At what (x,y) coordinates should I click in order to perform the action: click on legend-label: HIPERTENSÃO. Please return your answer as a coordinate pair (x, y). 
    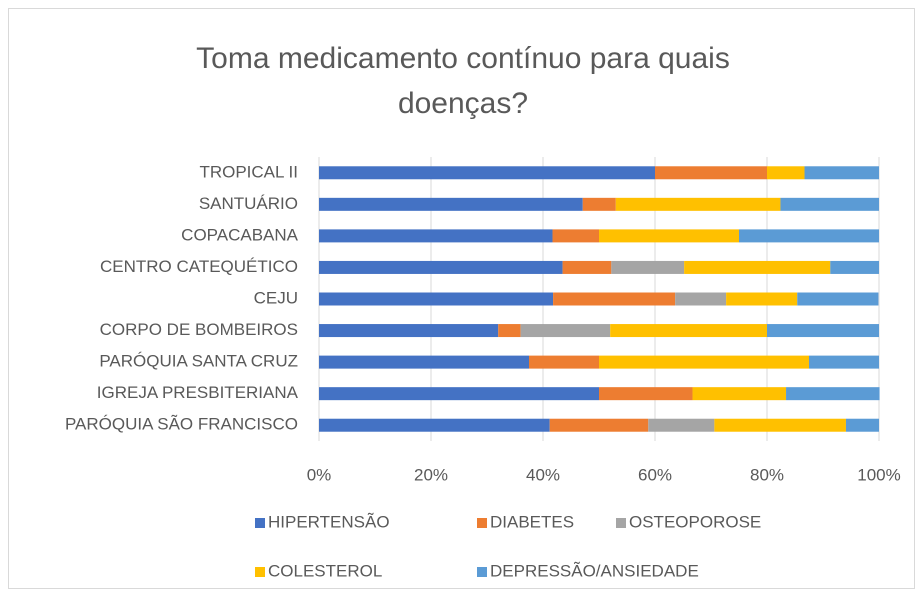
    Looking at the image, I should click on (329, 521).